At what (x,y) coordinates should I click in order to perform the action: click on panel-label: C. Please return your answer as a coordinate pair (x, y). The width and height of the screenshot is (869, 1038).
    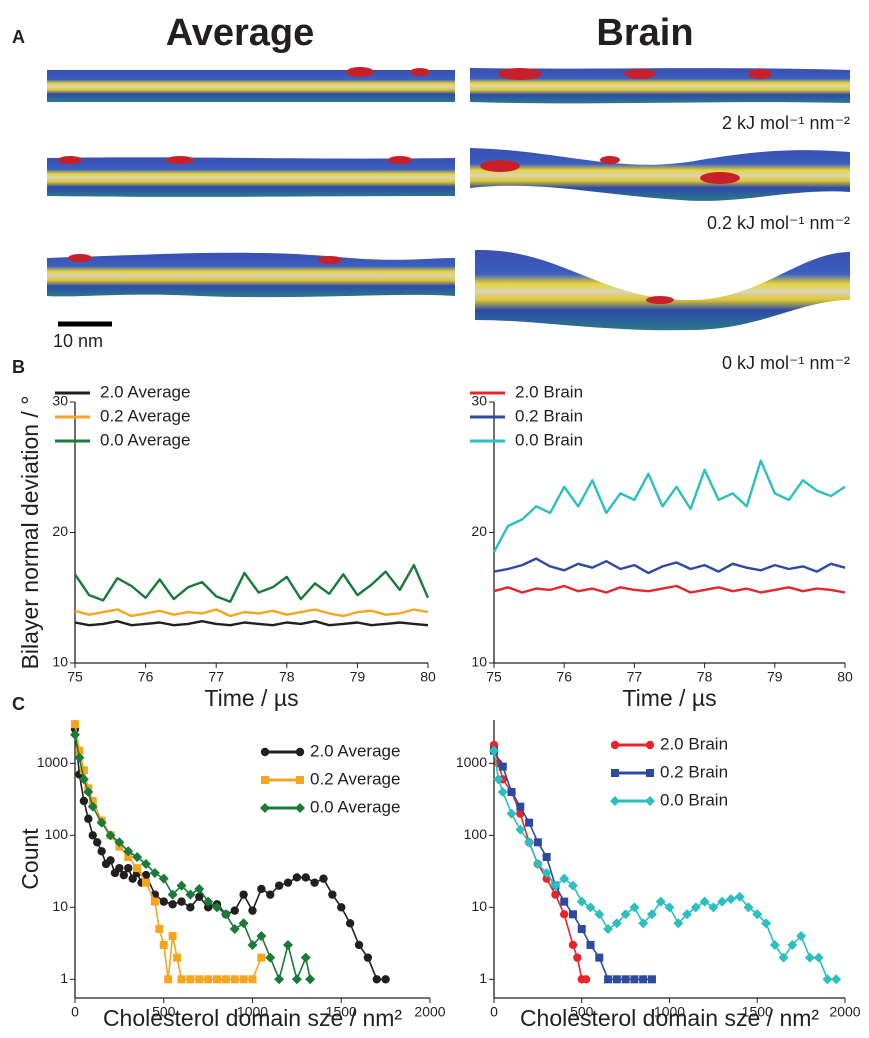
    Looking at the image, I should click on (18, 704).